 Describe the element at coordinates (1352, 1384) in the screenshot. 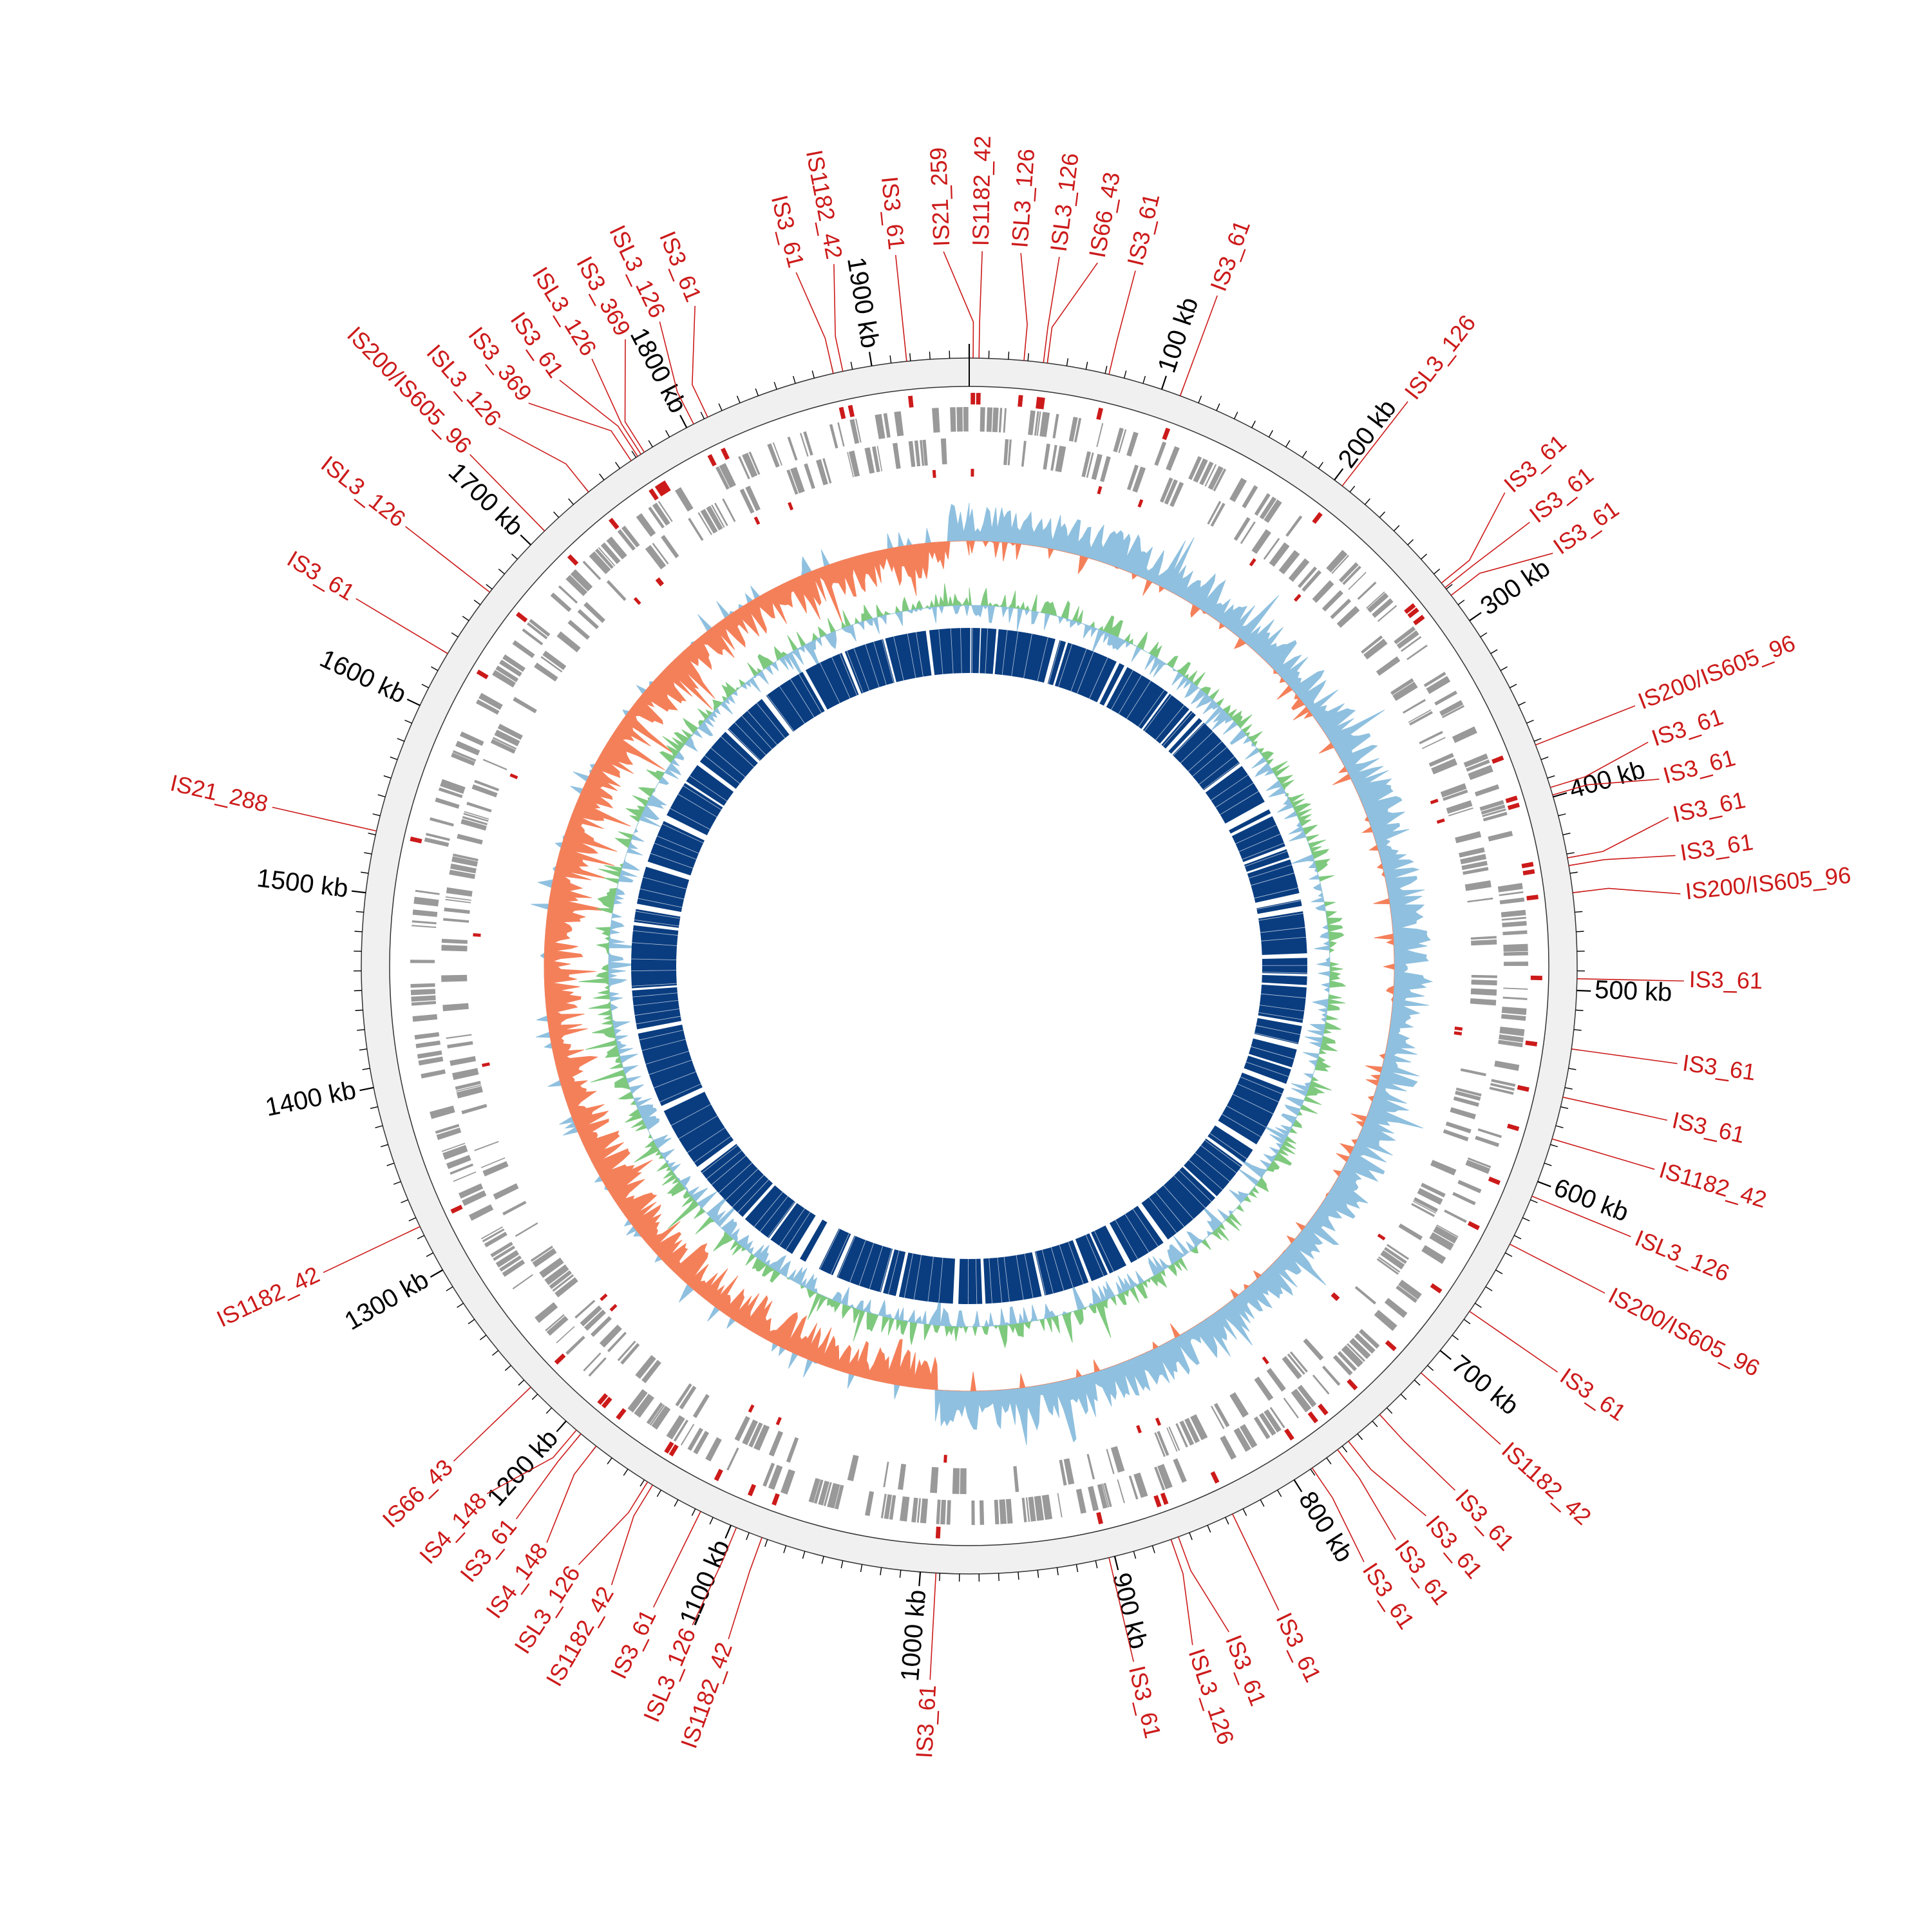

I see `is-element-mark` at that location.